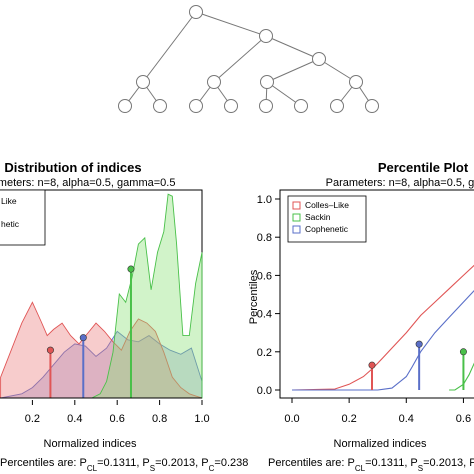 The height and width of the screenshot is (474, 474). I want to click on x-tick-label: 0.0, so click(291, 419).